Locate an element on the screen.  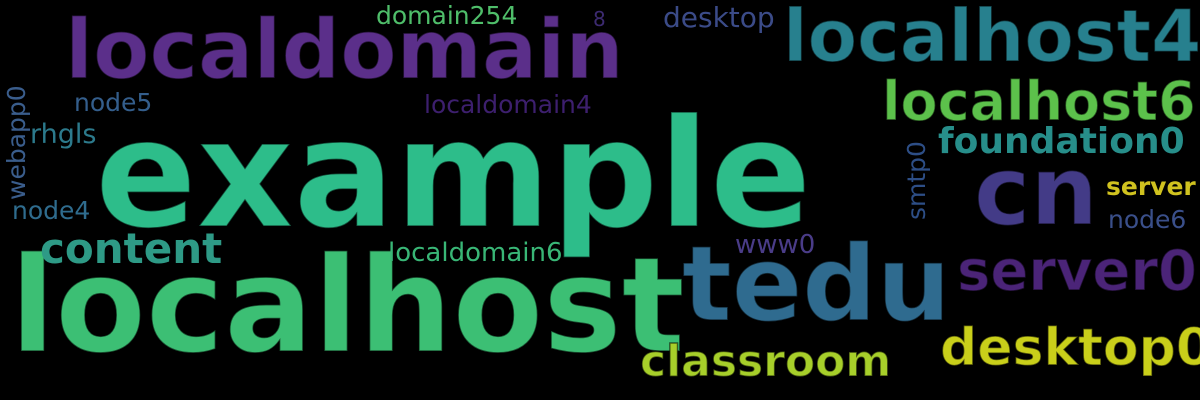
word-node4: node4 is located at coordinates (51, 210).